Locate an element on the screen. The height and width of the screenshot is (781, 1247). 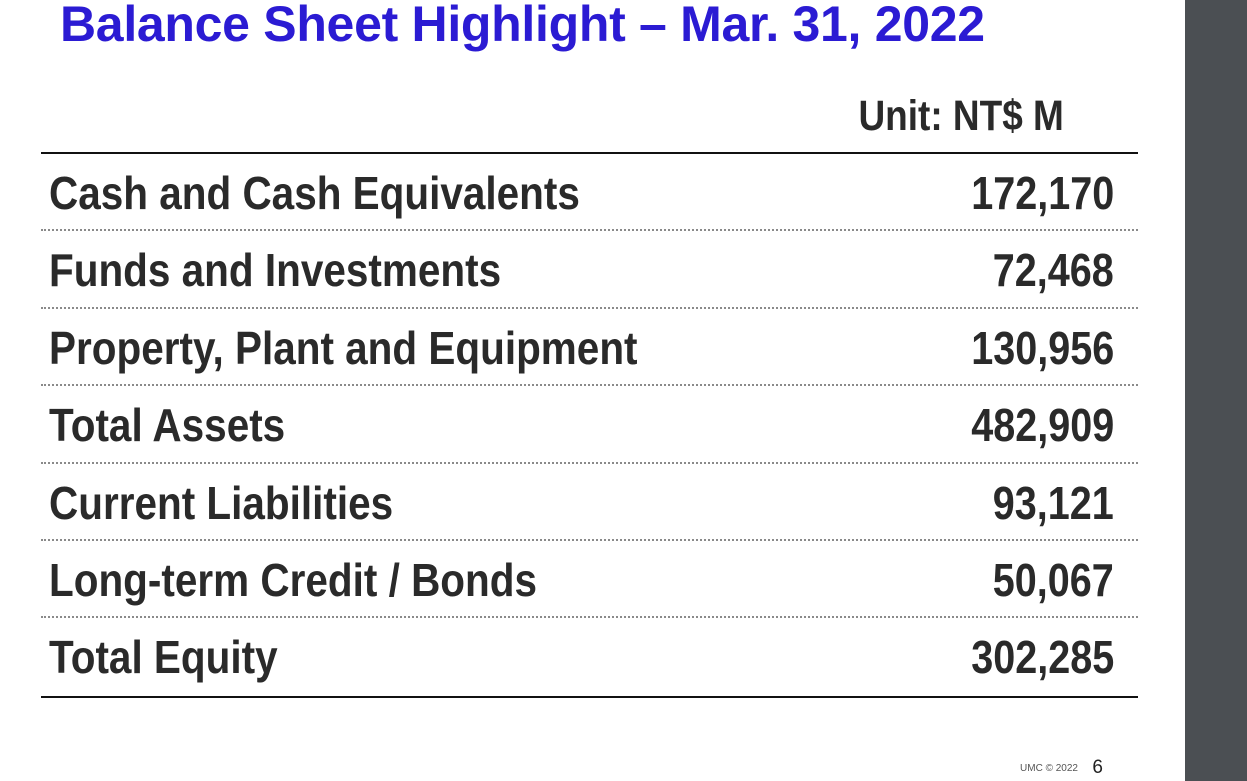
table-row: Total Assets 482,909 is located at coordinates (589, 425).